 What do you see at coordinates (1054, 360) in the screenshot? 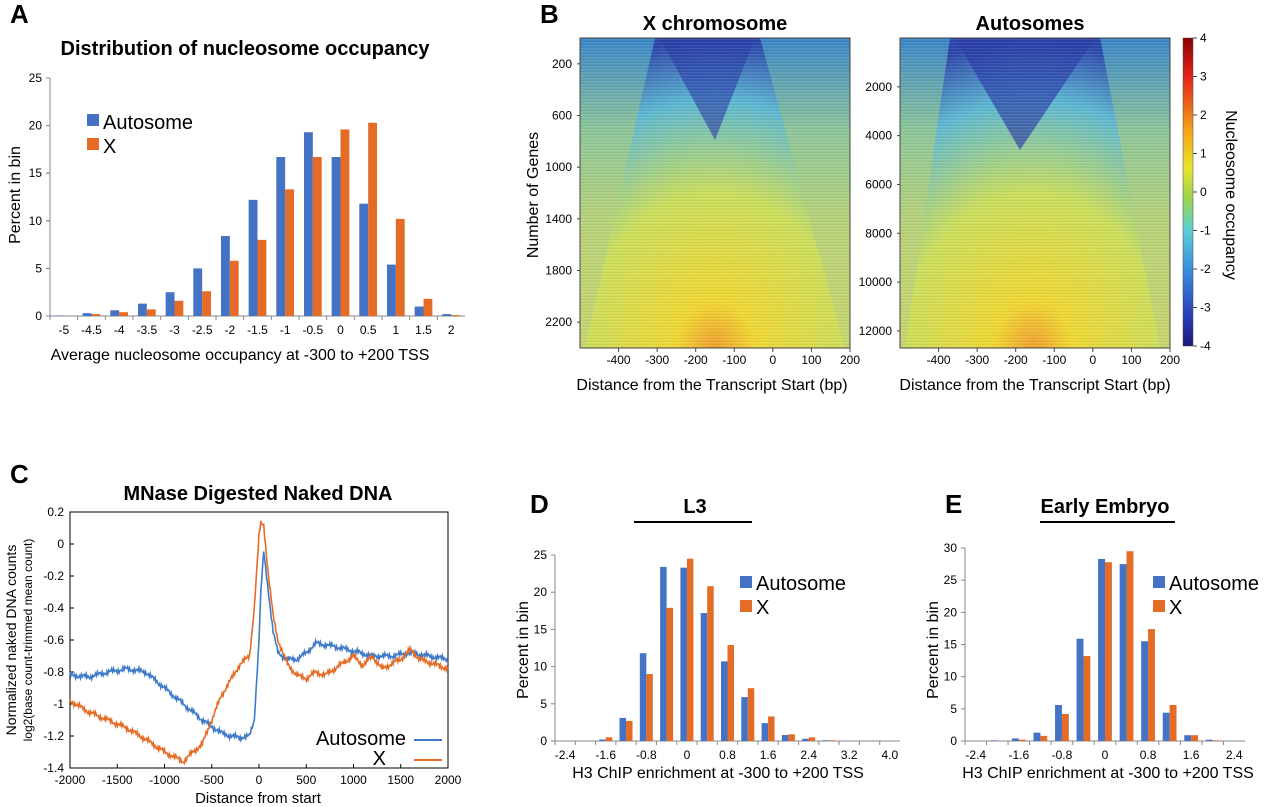
I see `heatmap-xtick-label: -100` at bounding box center [1054, 360].